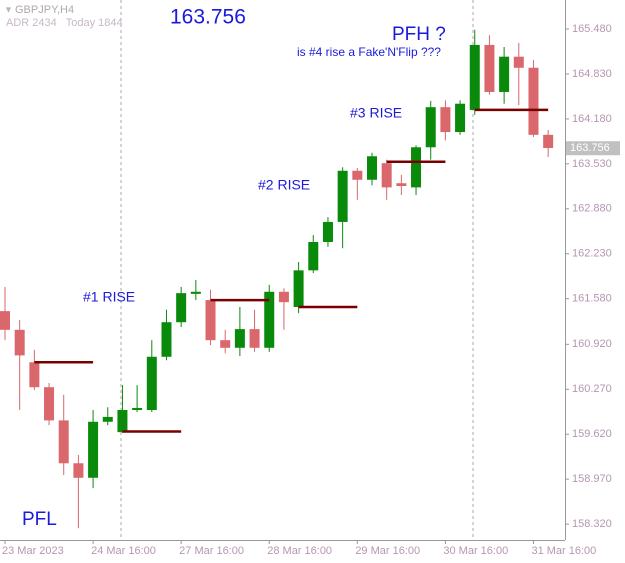  What do you see at coordinates (563, 551) in the screenshot?
I see `x-tick-label: 31 Mar 16:00` at bounding box center [563, 551].